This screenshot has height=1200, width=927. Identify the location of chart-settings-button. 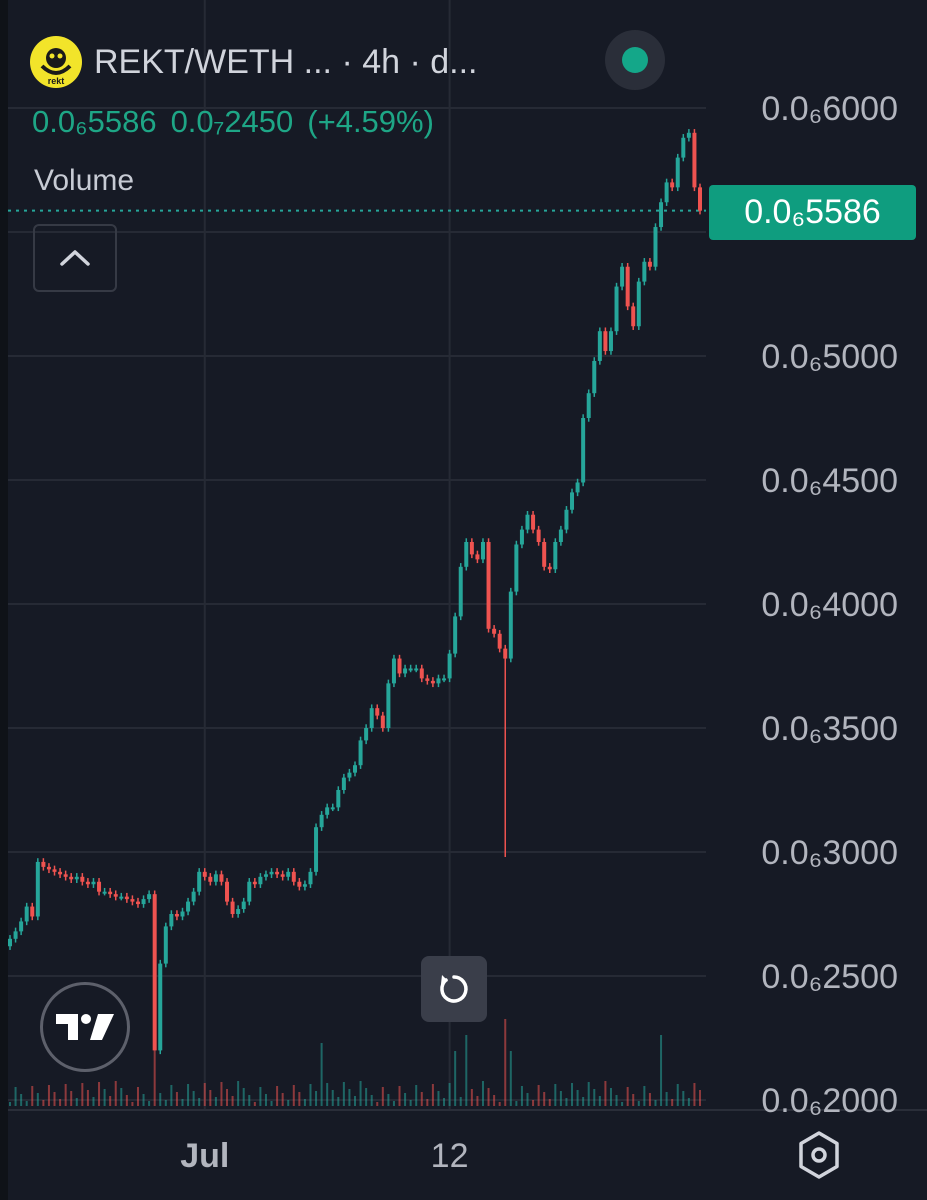
(819, 1155).